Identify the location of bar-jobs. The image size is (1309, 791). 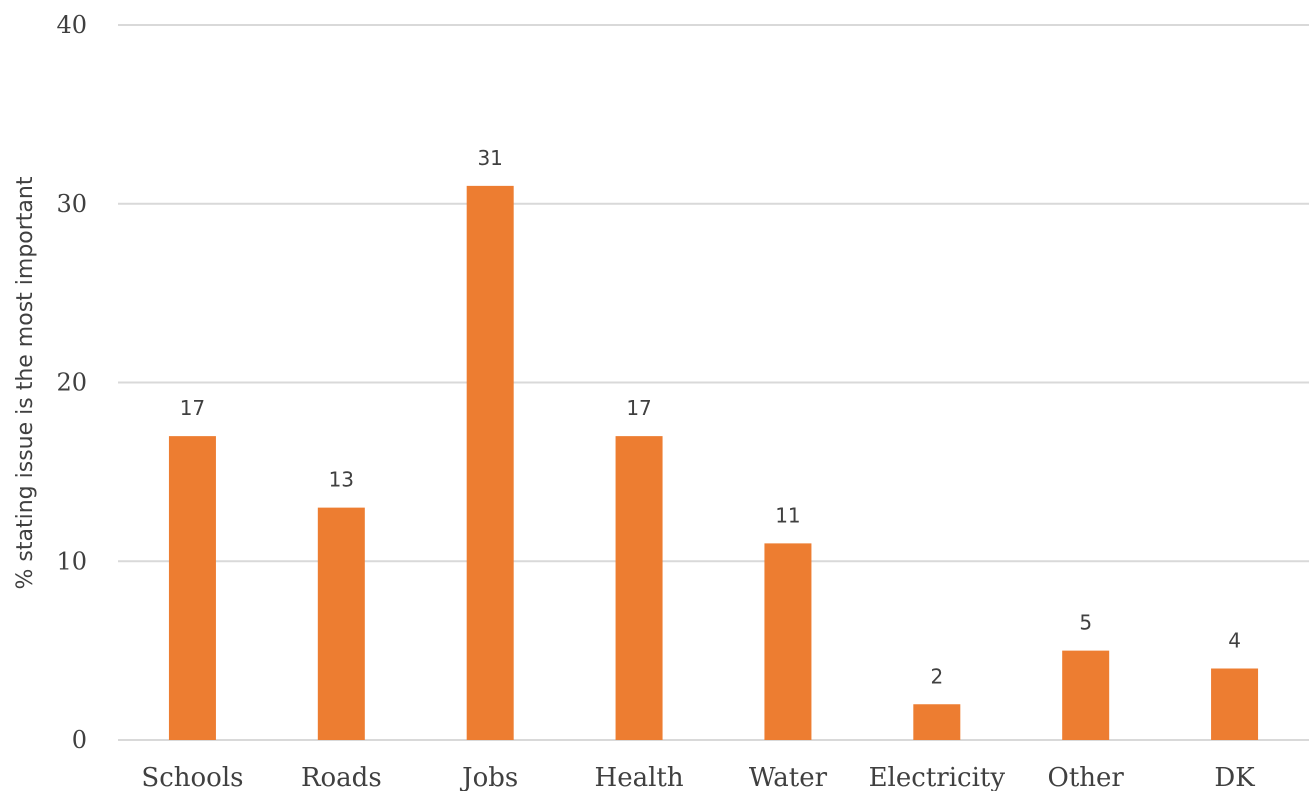
(490, 462).